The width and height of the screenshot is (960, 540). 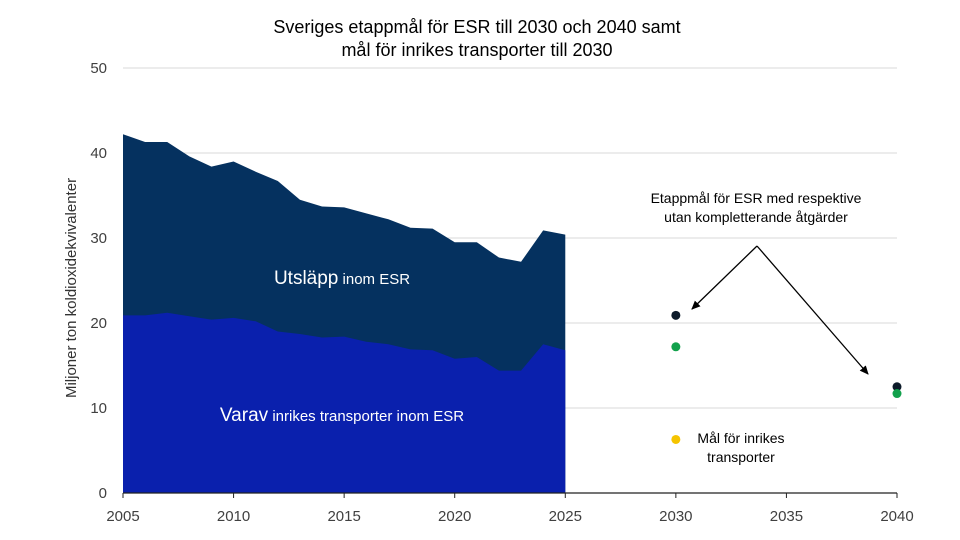 I want to click on y-tick-label: 10, so click(x=98, y=408).